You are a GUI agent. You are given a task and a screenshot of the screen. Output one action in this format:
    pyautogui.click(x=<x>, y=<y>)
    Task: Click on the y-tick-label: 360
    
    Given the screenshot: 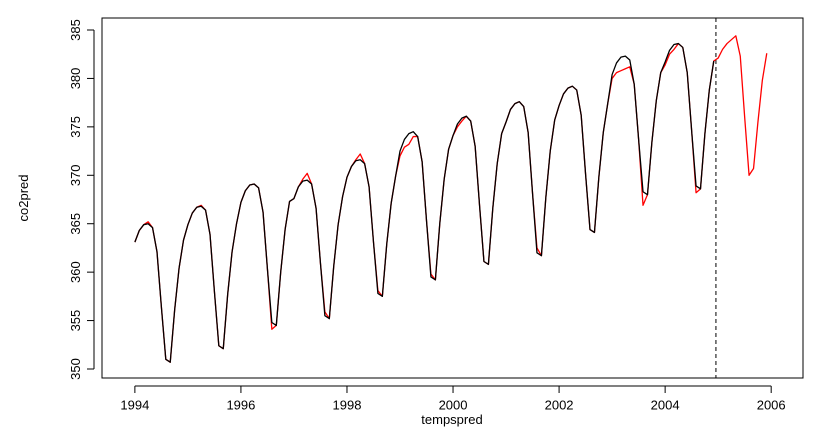 What is the action you would take?
    pyautogui.click(x=75, y=272)
    